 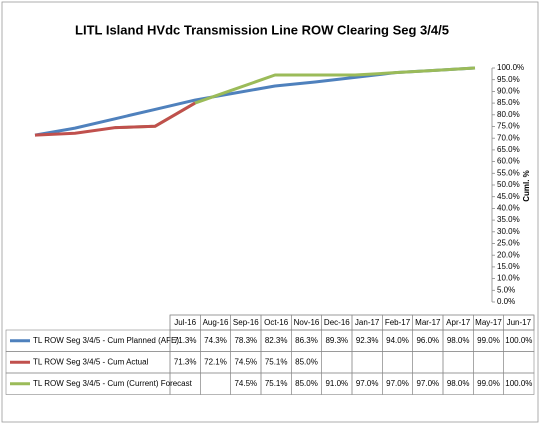 I want to click on legend-label: TL ROW Seg 3/4/5 - Cum Actual, so click(x=91, y=361).